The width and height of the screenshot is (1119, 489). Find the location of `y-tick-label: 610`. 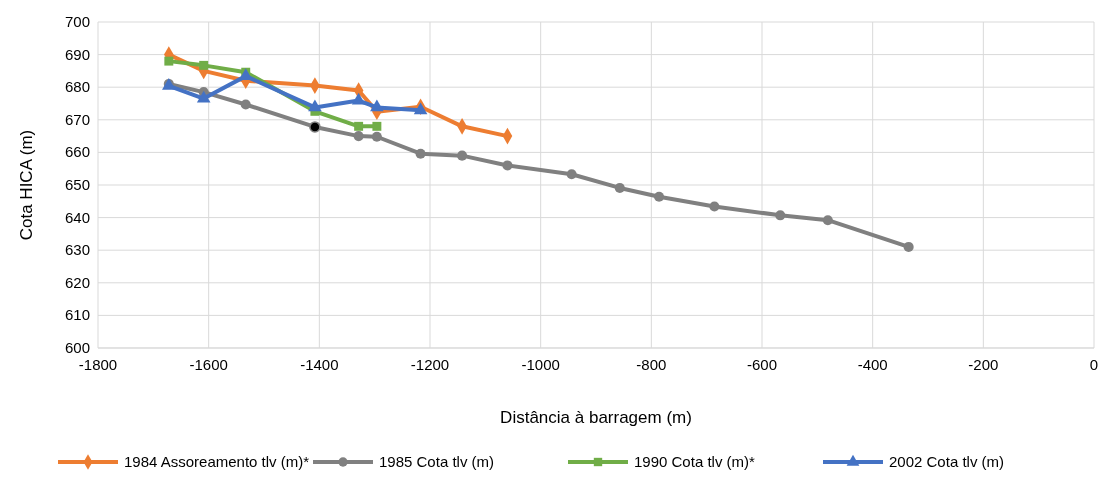

y-tick-label: 610 is located at coordinates (77, 315).